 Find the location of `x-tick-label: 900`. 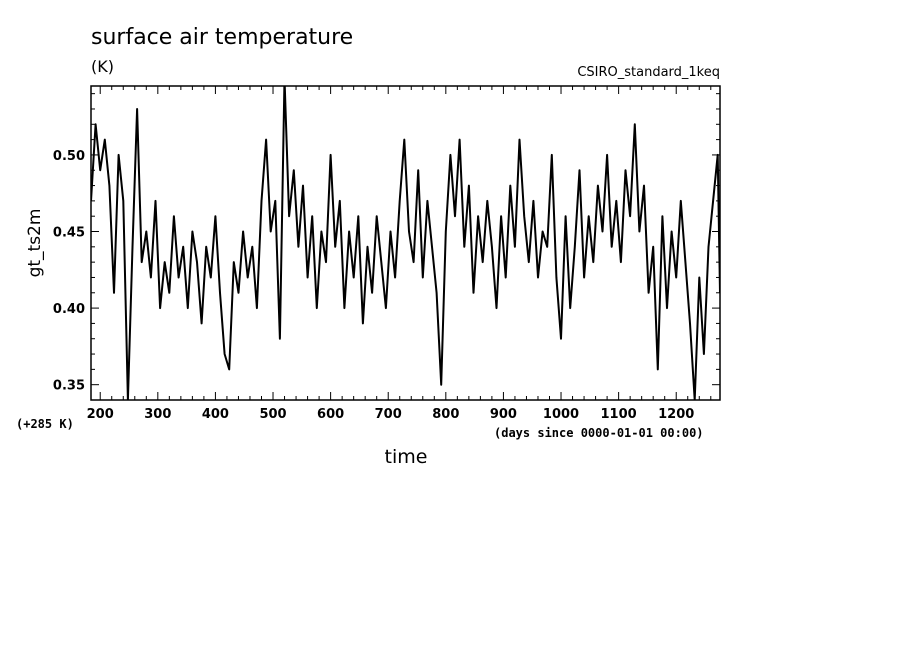

x-tick-label: 900 is located at coordinates (503, 414).